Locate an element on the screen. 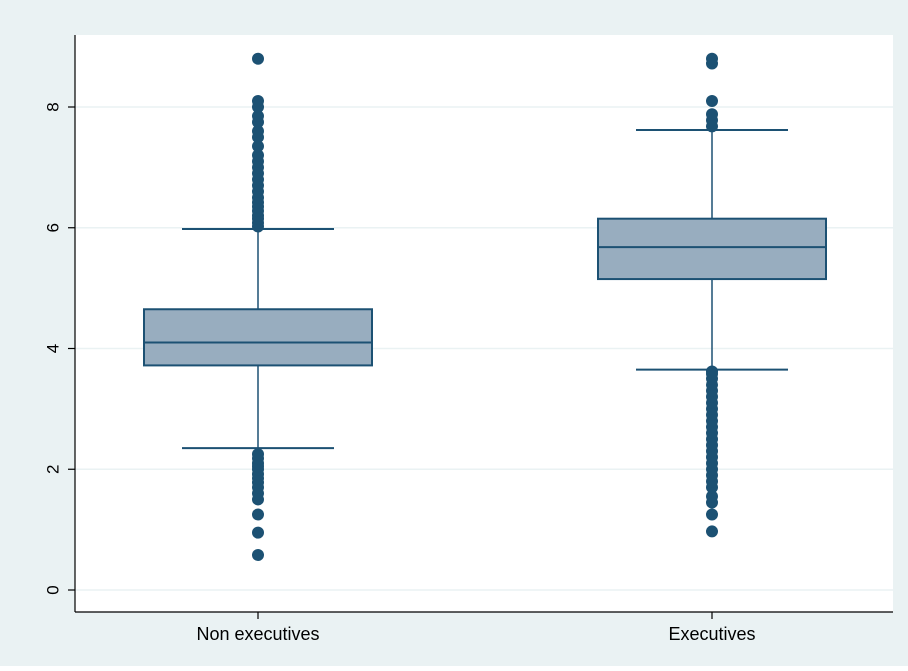 The image size is (908, 671). non-executives-box is located at coordinates (258, 337).